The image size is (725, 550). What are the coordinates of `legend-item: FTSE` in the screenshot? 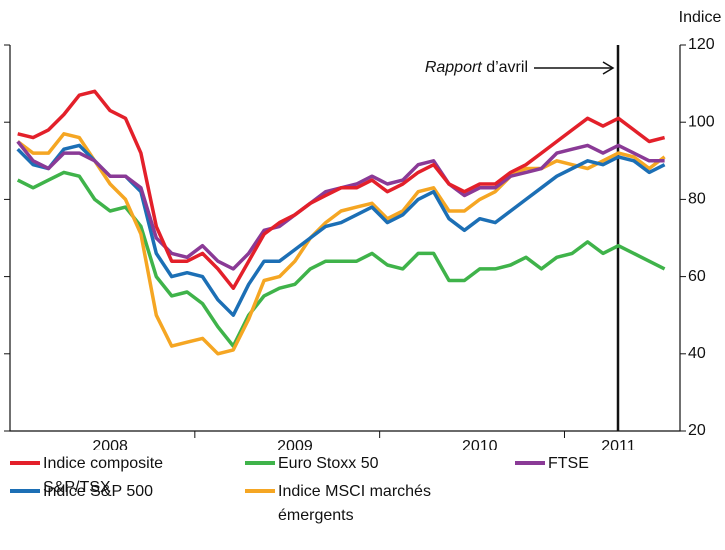 It's located at (605, 476).